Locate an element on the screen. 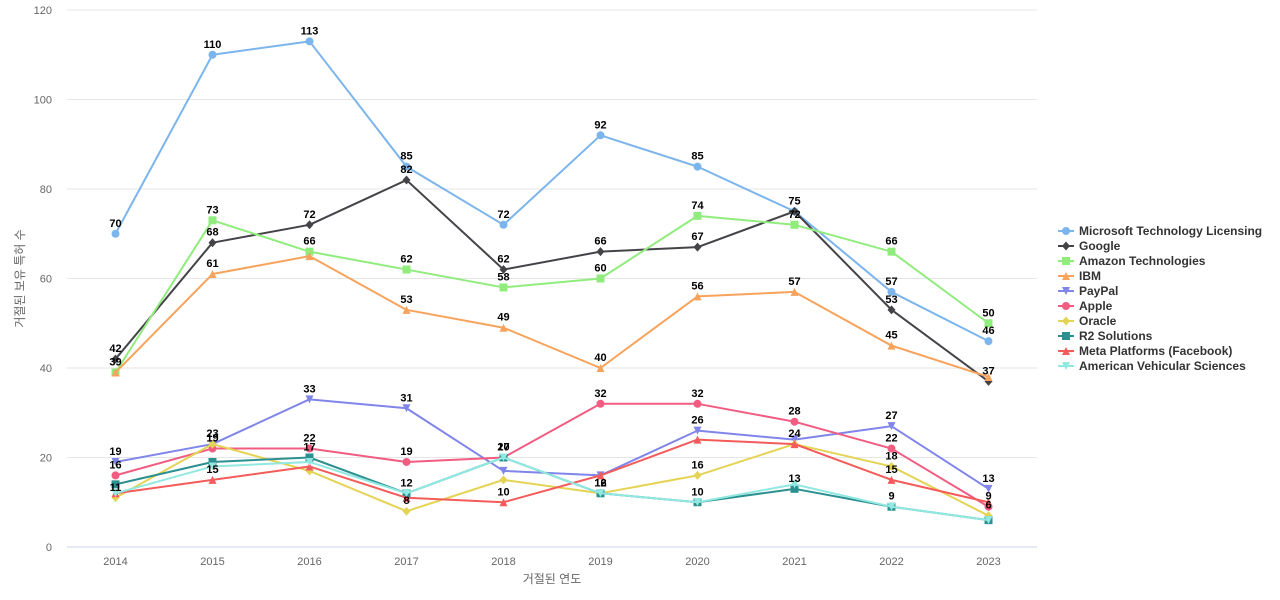 This screenshot has height=600, width=1280. legend-label: Google is located at coordinates (1100, 246).